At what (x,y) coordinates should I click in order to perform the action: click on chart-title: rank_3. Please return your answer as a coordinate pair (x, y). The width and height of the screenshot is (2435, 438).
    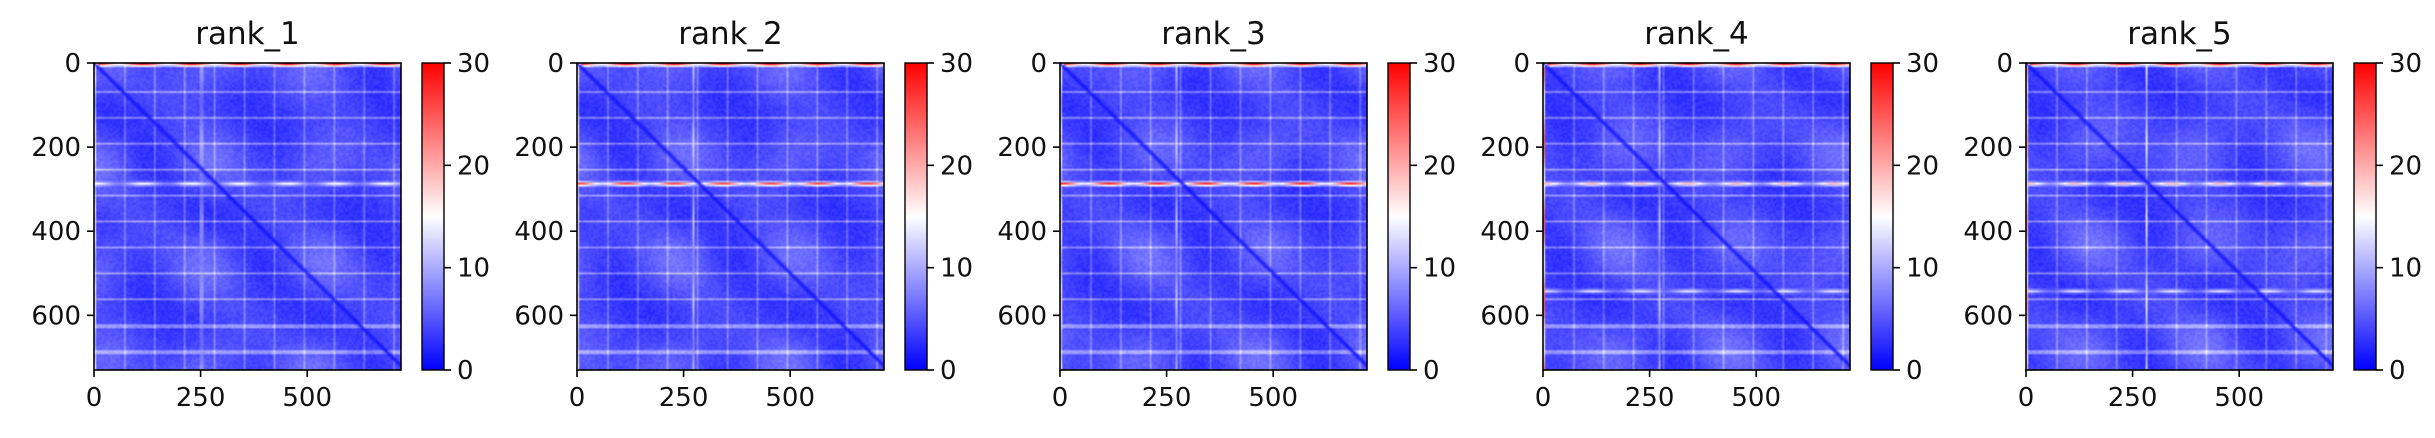
    Looking at the image, I should click on (1213, 34).